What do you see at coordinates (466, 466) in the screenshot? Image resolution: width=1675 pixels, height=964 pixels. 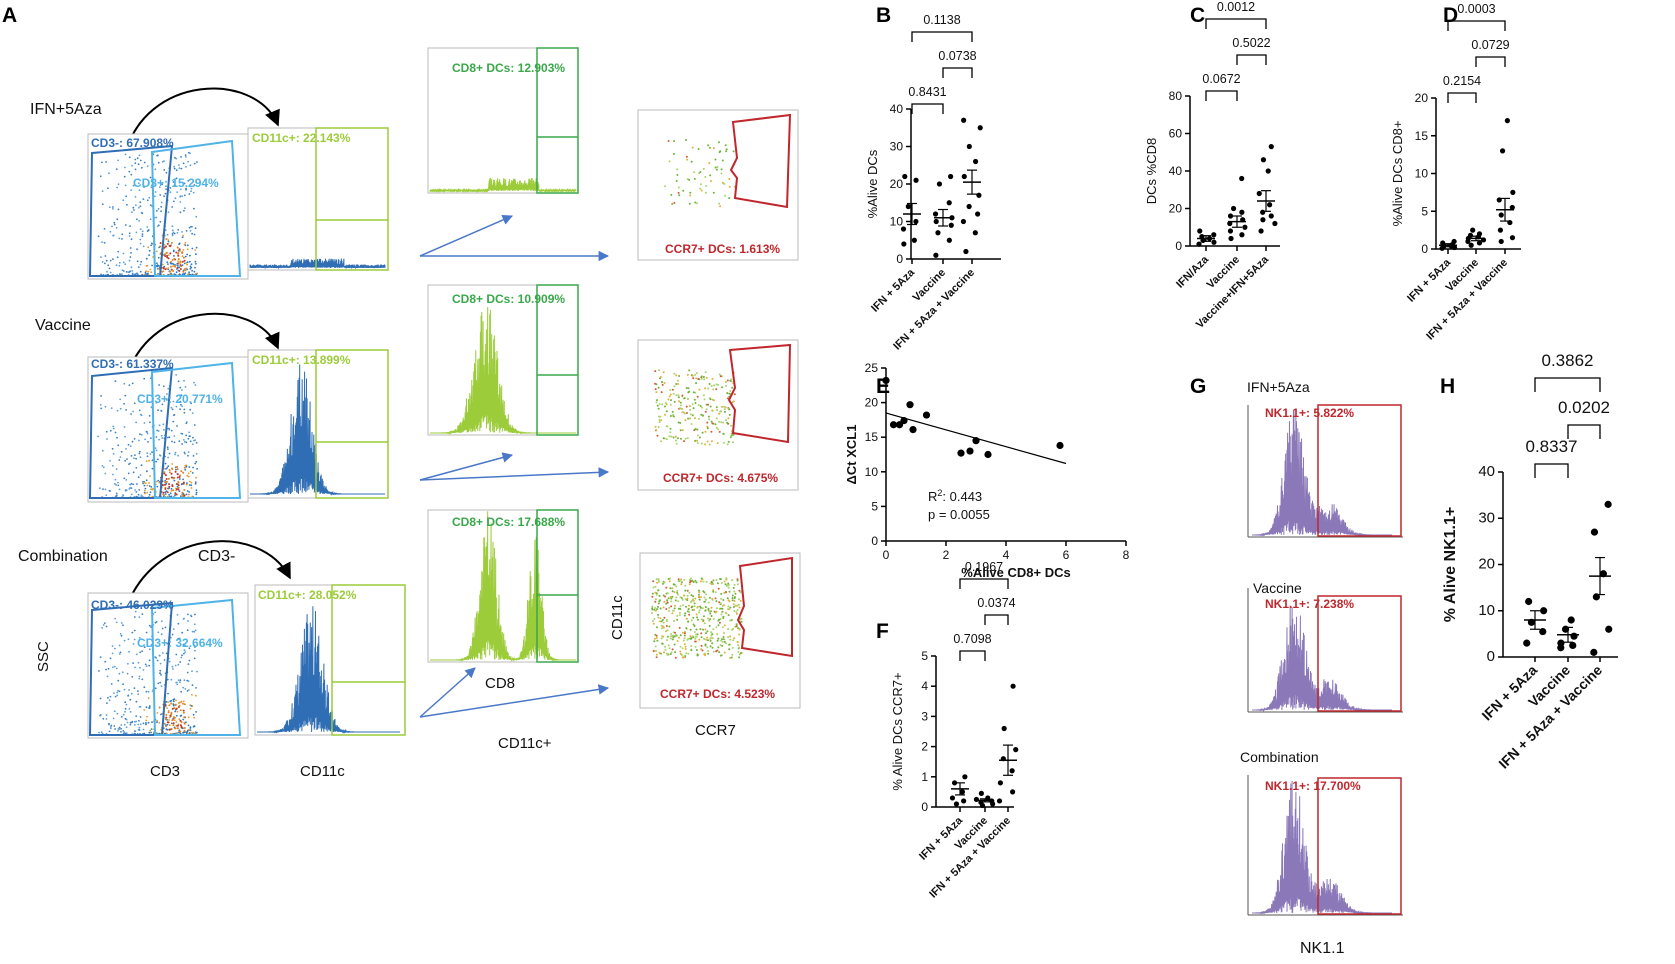 I see `connector-arrow` at bounding box center [466, 466].